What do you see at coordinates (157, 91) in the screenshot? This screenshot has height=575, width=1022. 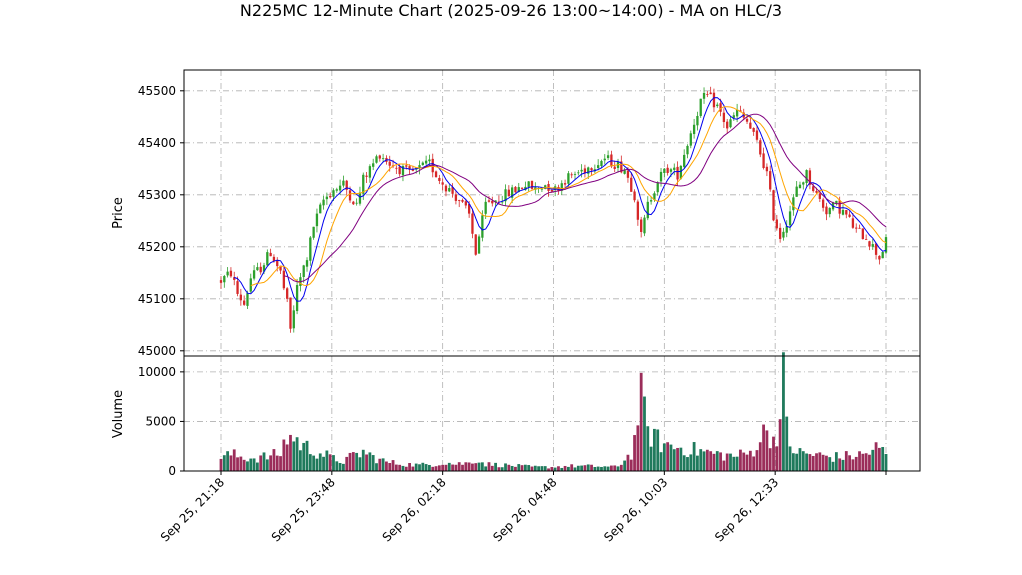 I see `y-tick-label: 45500` at bounding box center [157, 91].